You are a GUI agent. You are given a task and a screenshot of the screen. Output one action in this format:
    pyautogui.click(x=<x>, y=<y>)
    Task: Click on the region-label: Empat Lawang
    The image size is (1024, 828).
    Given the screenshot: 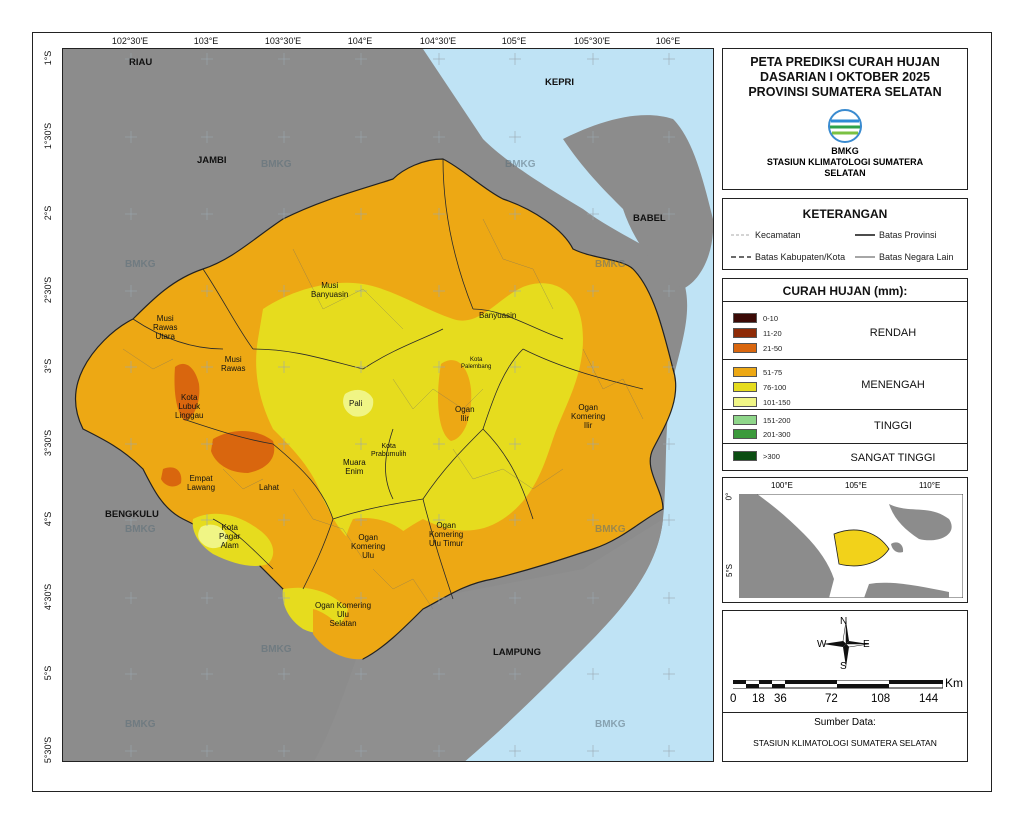 What is the action you would take?
    pyautogui.click(x=201, y=483)
    